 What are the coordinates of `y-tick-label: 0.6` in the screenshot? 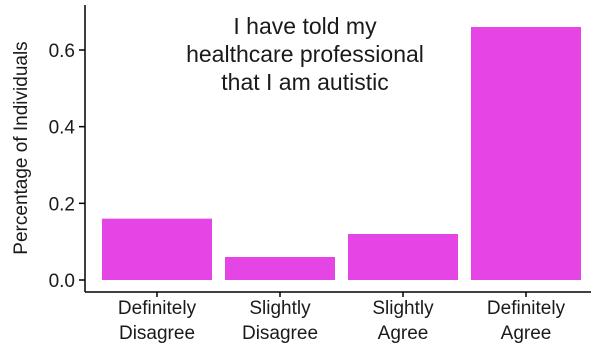 It's located at (62, 51).